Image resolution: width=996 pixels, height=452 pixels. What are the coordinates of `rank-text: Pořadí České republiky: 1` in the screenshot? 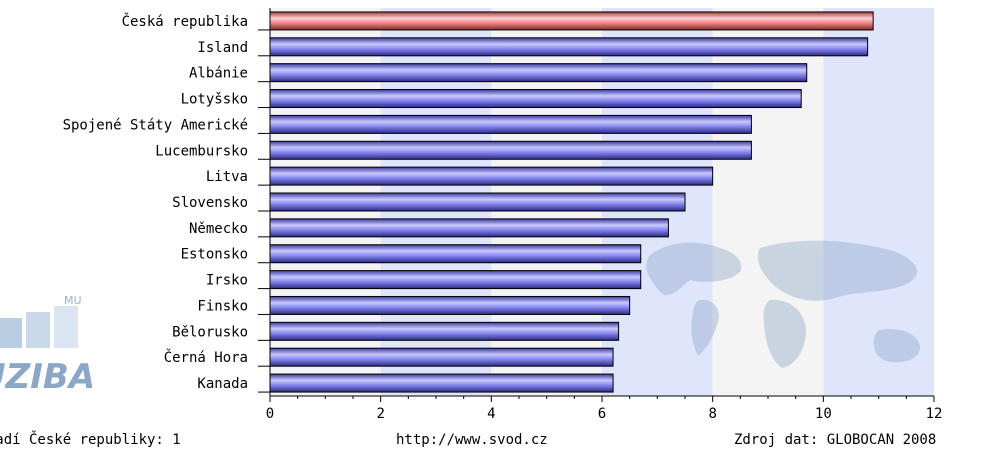 It's located at (90, 439).